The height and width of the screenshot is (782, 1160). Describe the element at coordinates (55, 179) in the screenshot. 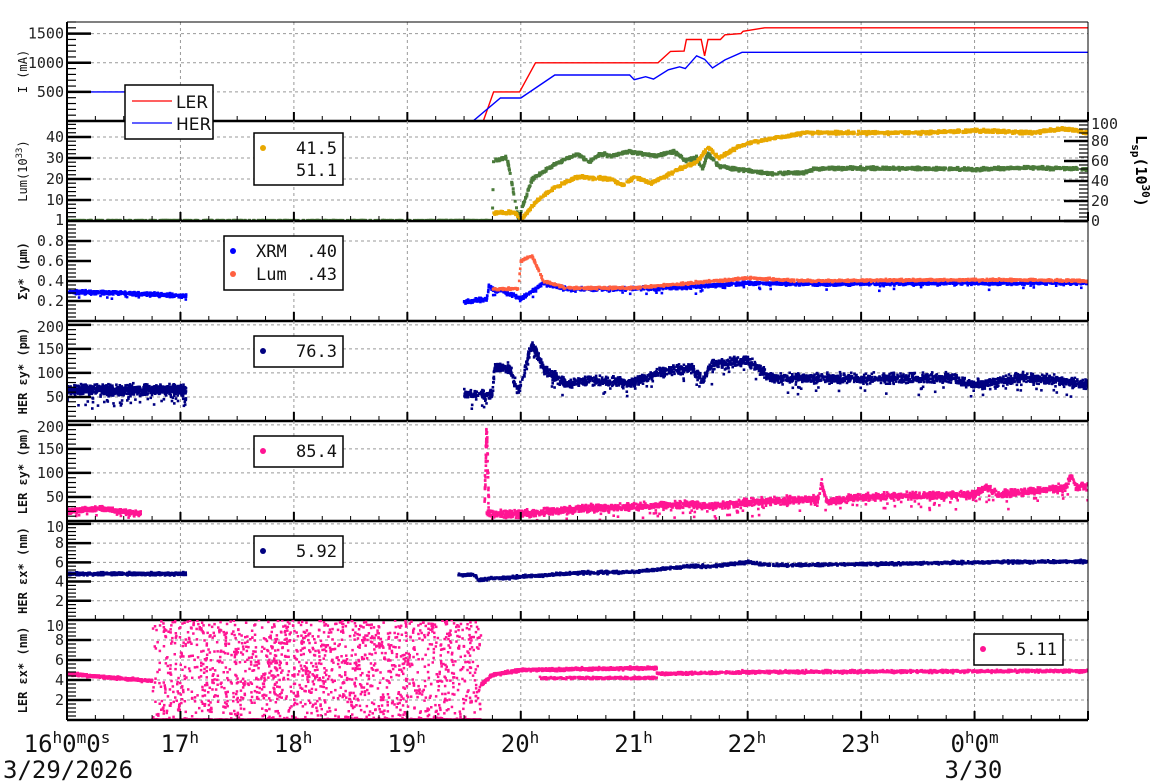

I see `y-tick-label: 20` at that location.